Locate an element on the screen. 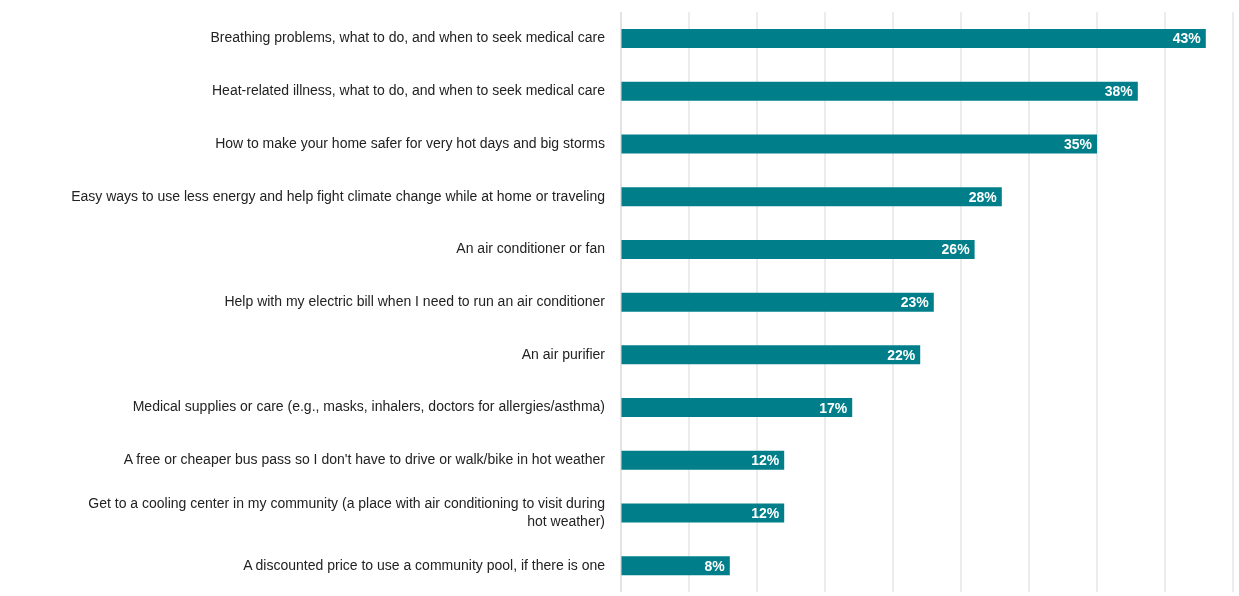 Image resolution: width=1239 pixels, height=596 pixels. data-label: 38% is located at coordinates (1119, 91).